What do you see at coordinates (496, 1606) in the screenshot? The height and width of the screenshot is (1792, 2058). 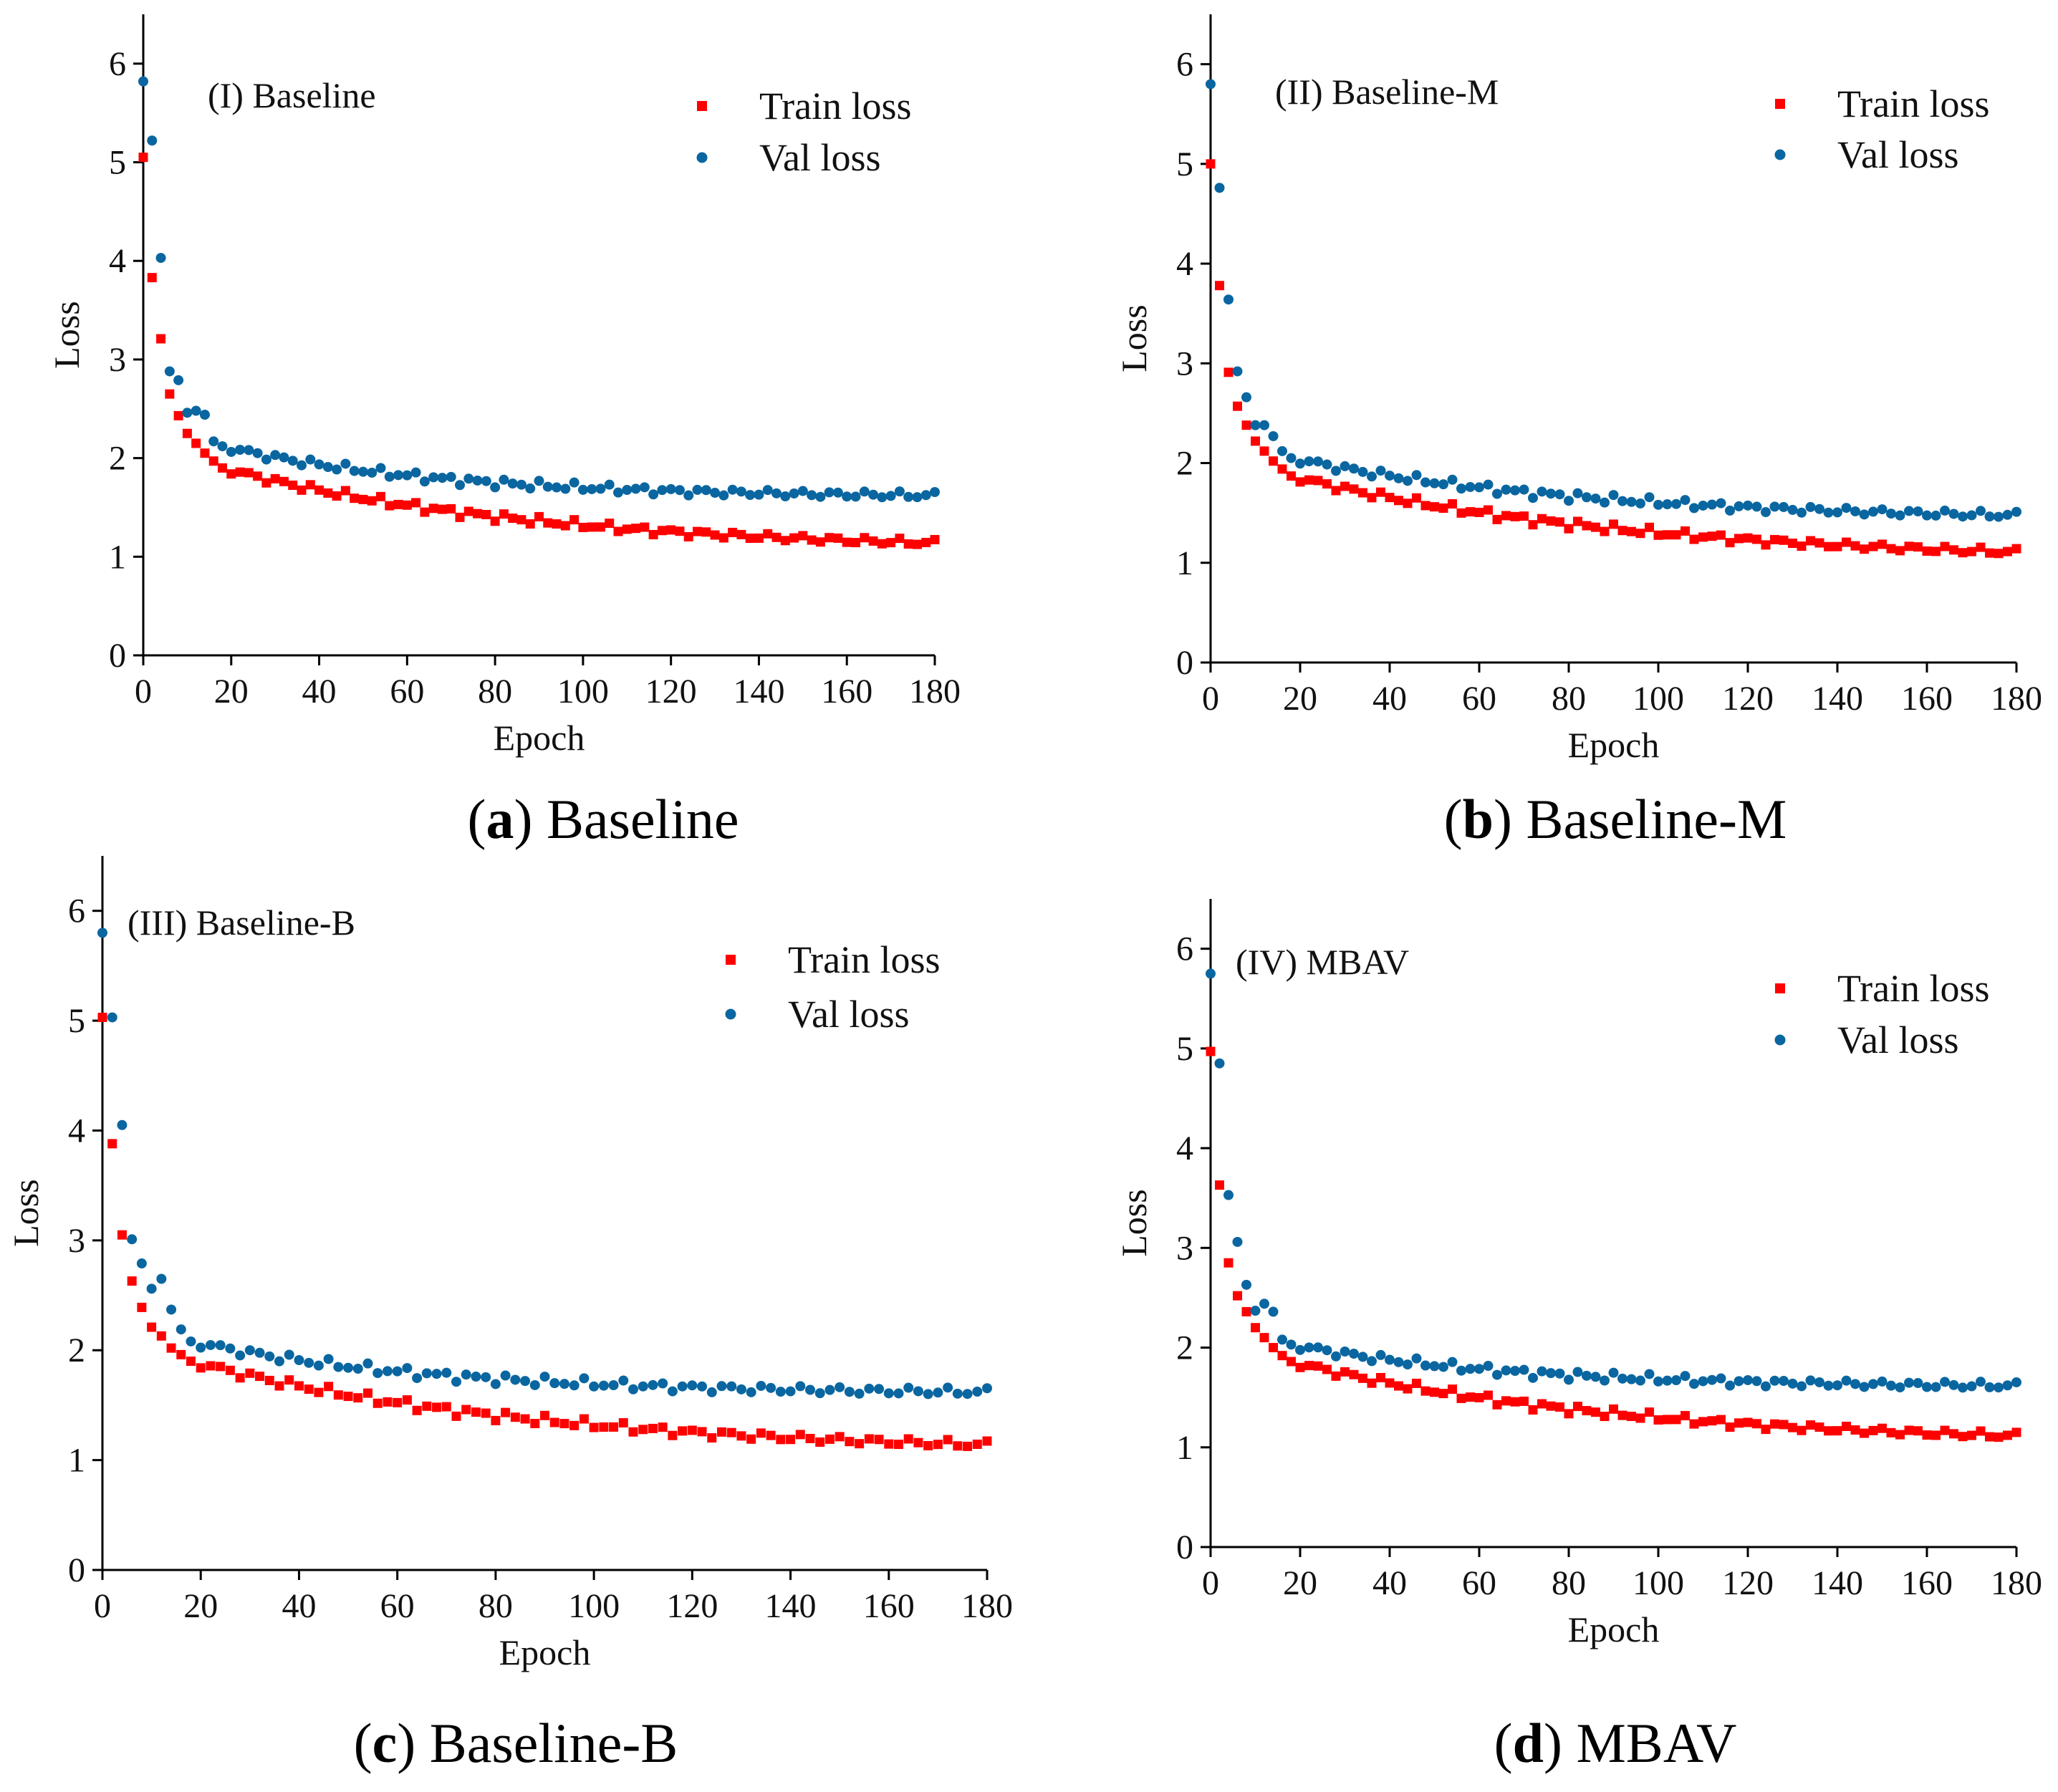 I see `x-tick-label: 80` at bounding box center [496, 1606].